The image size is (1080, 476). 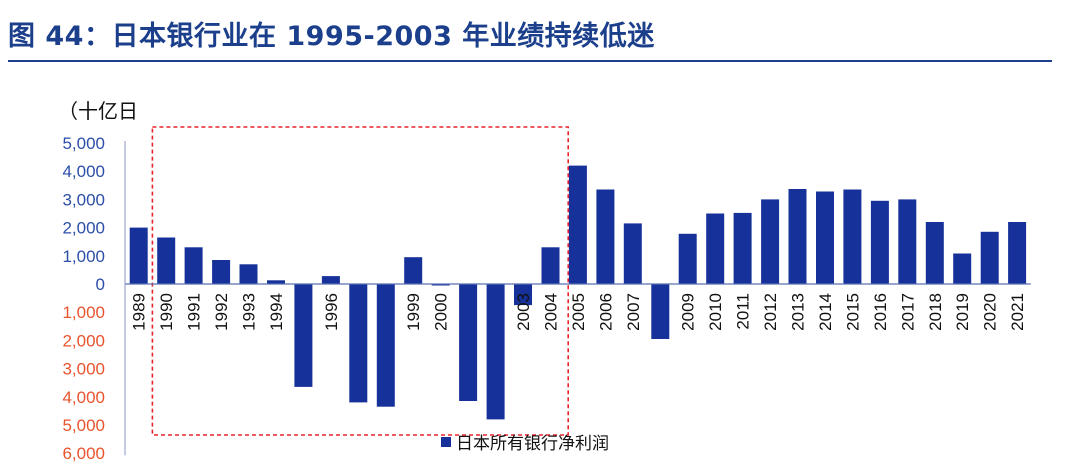 I want to click on bar-1993, so click(x=248, y=274).